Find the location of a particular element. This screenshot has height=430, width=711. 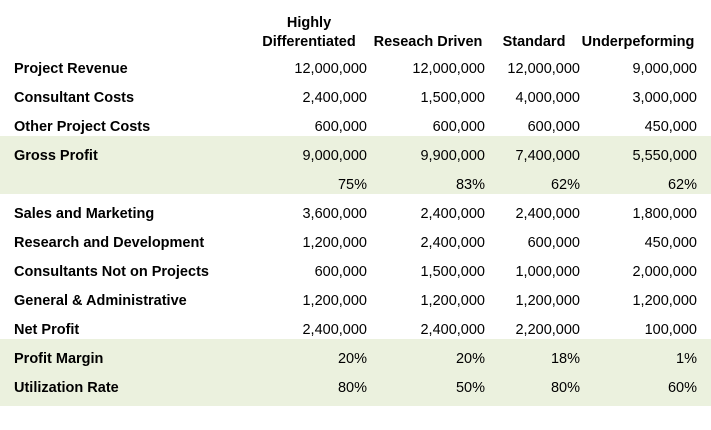

row-label: Research and Development is located at coordinates (109, 243).